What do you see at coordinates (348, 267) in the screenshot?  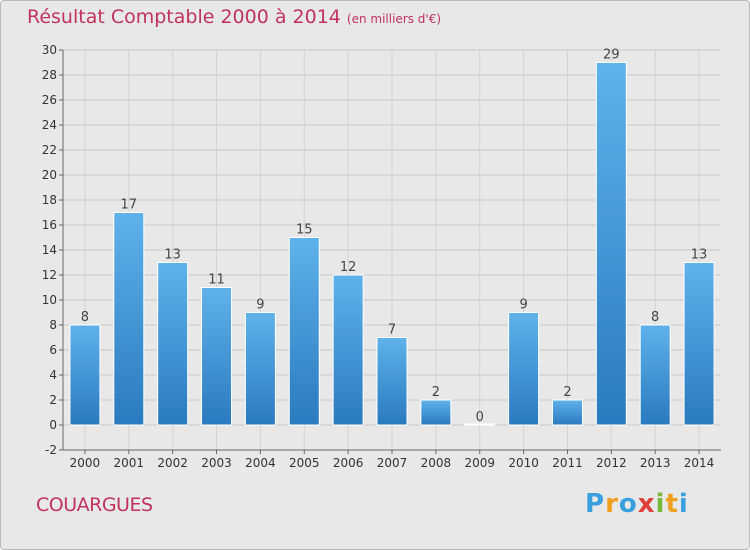 I see `bar-value-label: 12` at bounding box center [348, 267].